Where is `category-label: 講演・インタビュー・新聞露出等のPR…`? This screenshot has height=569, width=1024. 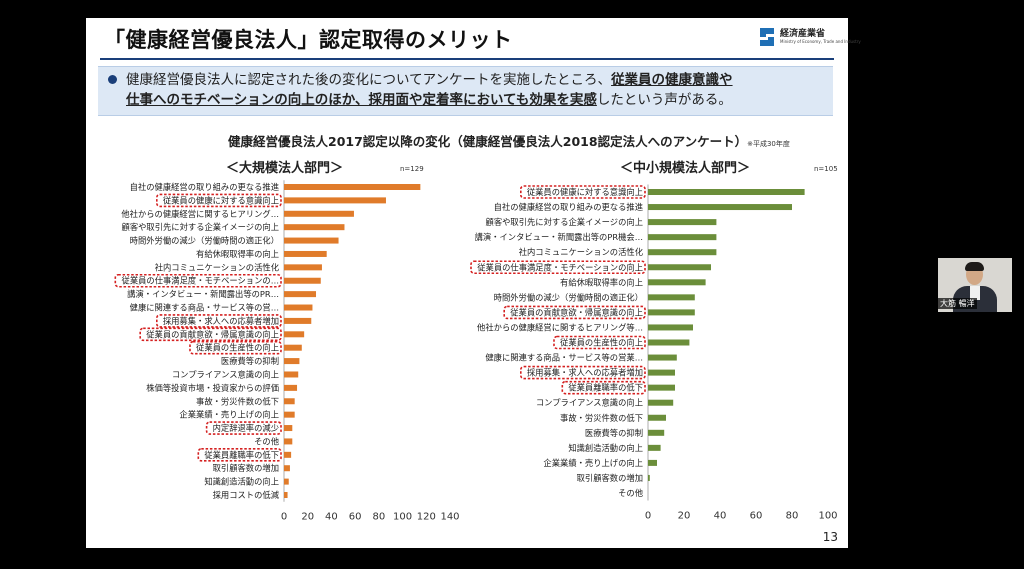
category-label: 講演・インタビュー・新聞露出等のPR… is located at coordinates (203, 294).